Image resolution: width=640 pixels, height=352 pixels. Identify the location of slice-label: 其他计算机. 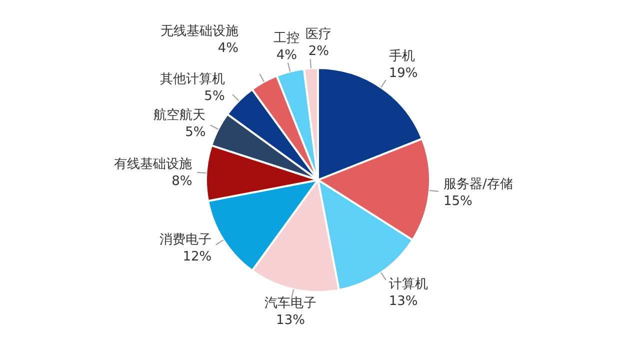
(192, 79).